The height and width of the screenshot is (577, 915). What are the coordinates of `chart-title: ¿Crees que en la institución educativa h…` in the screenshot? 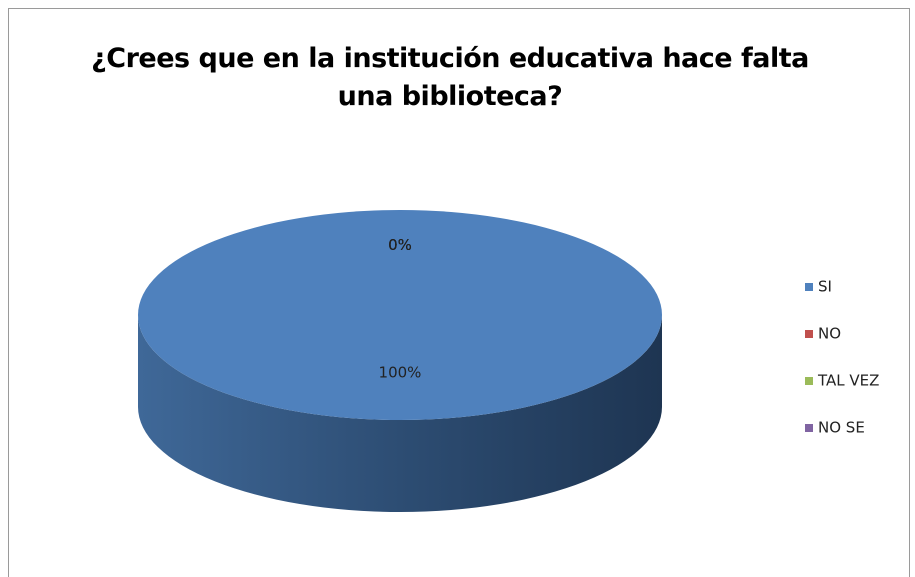 It's located at (450, 77).